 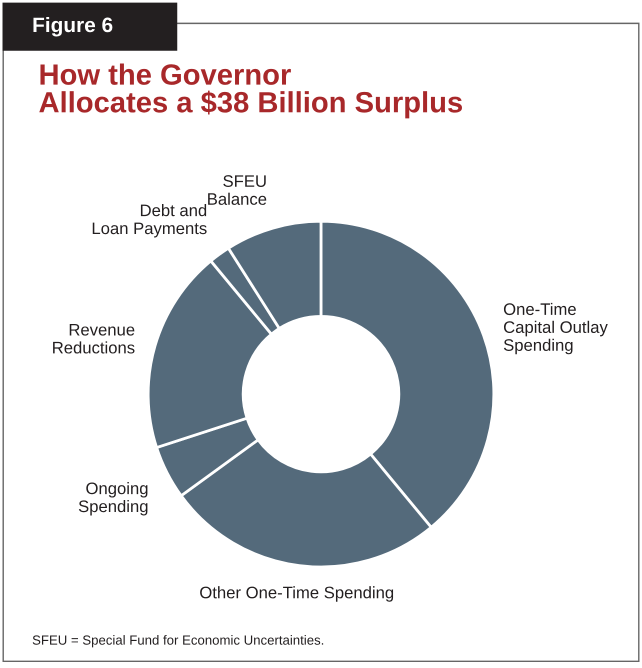 What do you see at coordinates (178, 641) in the screenshot?
I see `text: SFEU = Special Fund for Economic Uncertainties.` at bounding box center [178, 641].